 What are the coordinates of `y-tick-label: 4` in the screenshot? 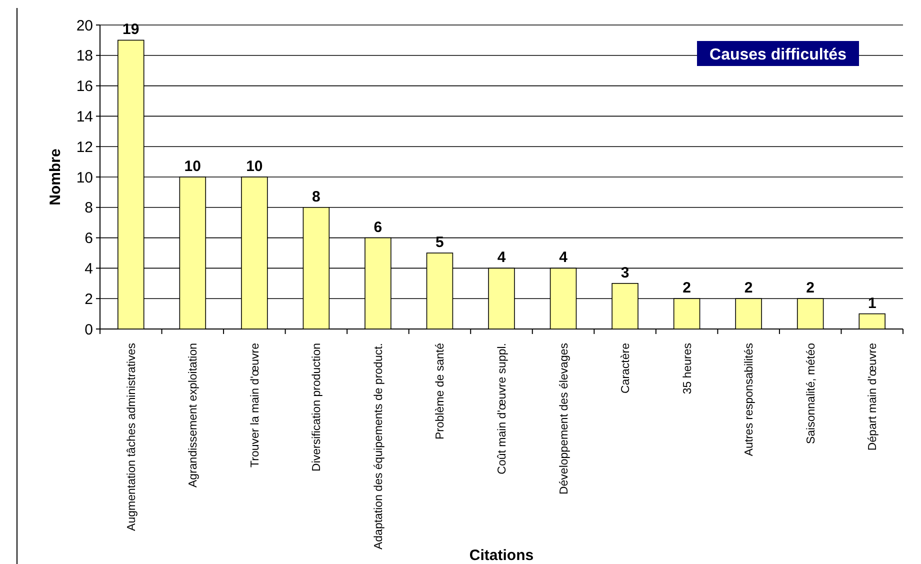 It's located at (88, 269).